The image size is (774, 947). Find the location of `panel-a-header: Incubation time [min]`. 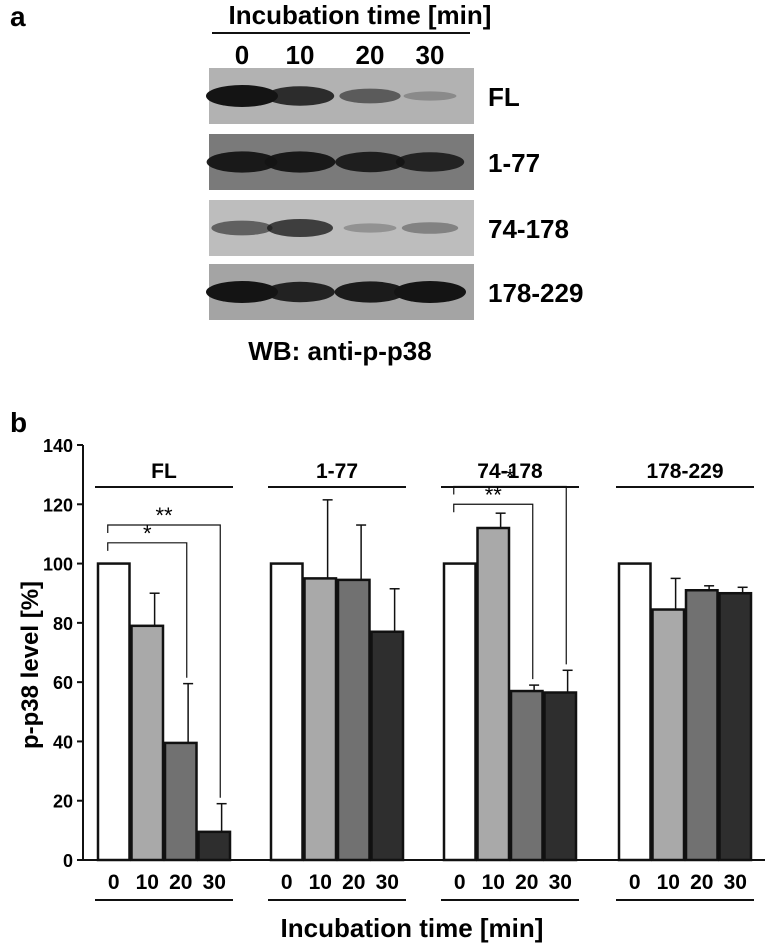

panel-a-header: Incubation time [min] is located at coordinates (360, 15).